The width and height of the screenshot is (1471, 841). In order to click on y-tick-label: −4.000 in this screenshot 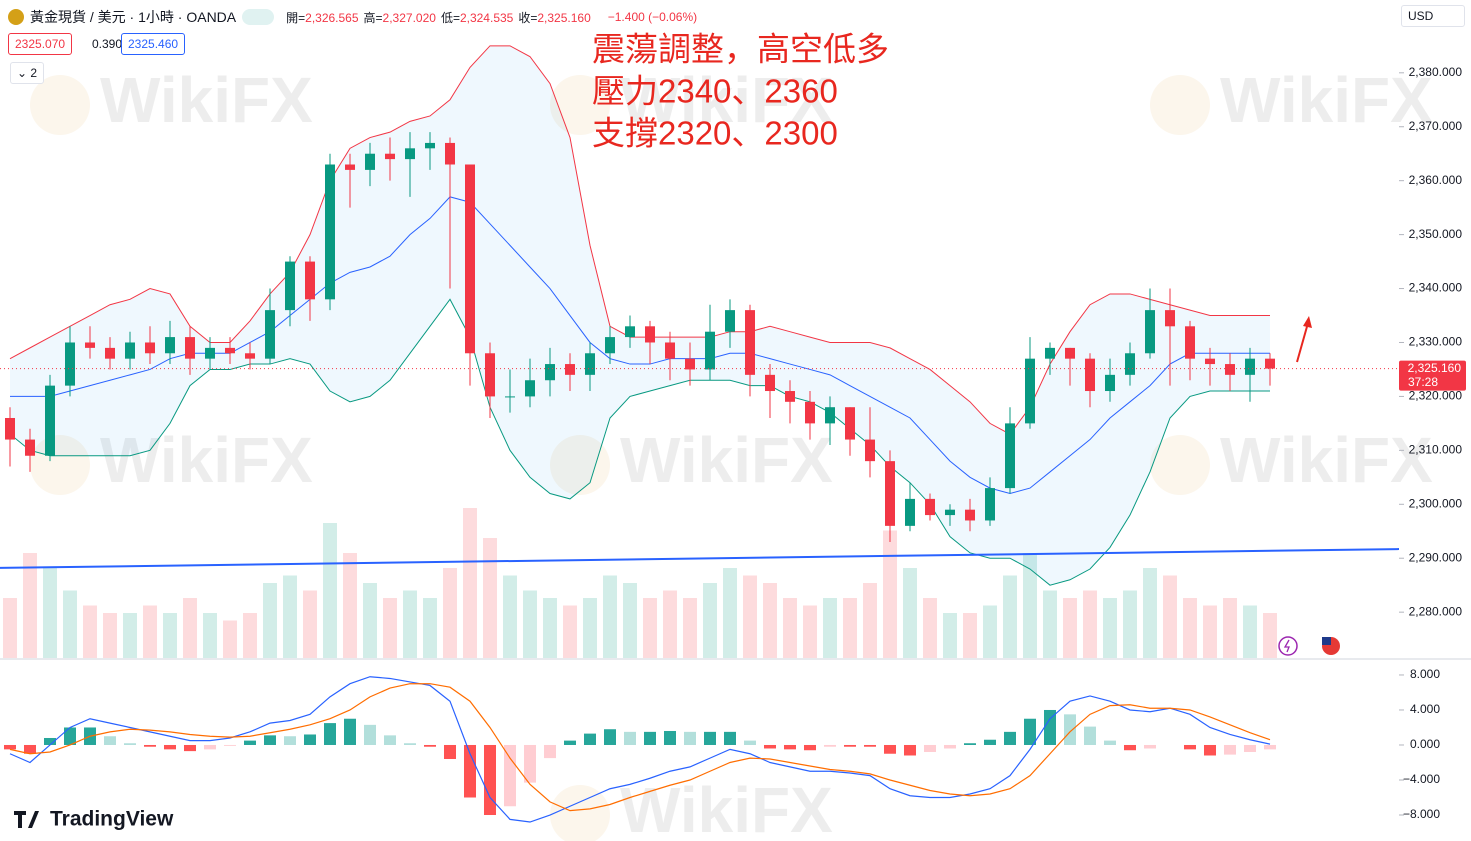, I will do `click(1421, 779)`.